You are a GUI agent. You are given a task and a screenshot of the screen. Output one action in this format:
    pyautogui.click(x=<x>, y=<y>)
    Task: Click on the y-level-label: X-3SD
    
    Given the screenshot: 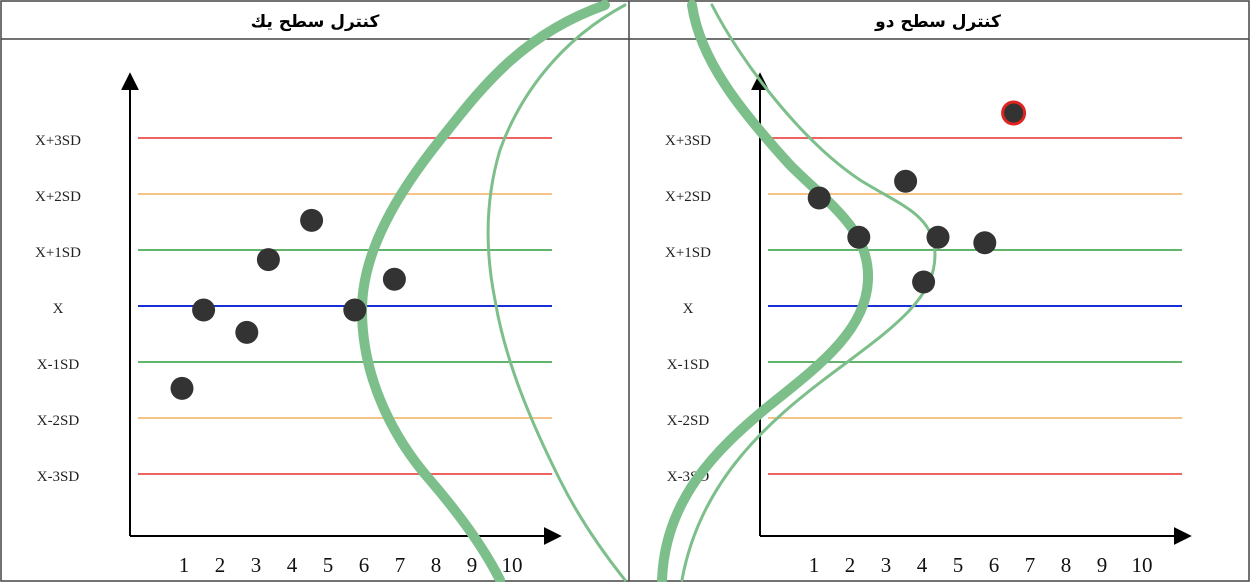 What is the action you would take?
    pyautogui.click(x=58, y=477)
    